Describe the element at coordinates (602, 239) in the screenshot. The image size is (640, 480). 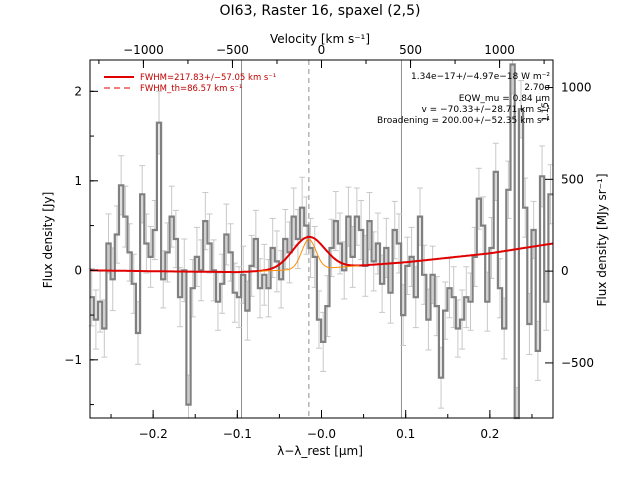
I see `right-axis-label: Flux density [MJy sr⁻¹]` at that location.